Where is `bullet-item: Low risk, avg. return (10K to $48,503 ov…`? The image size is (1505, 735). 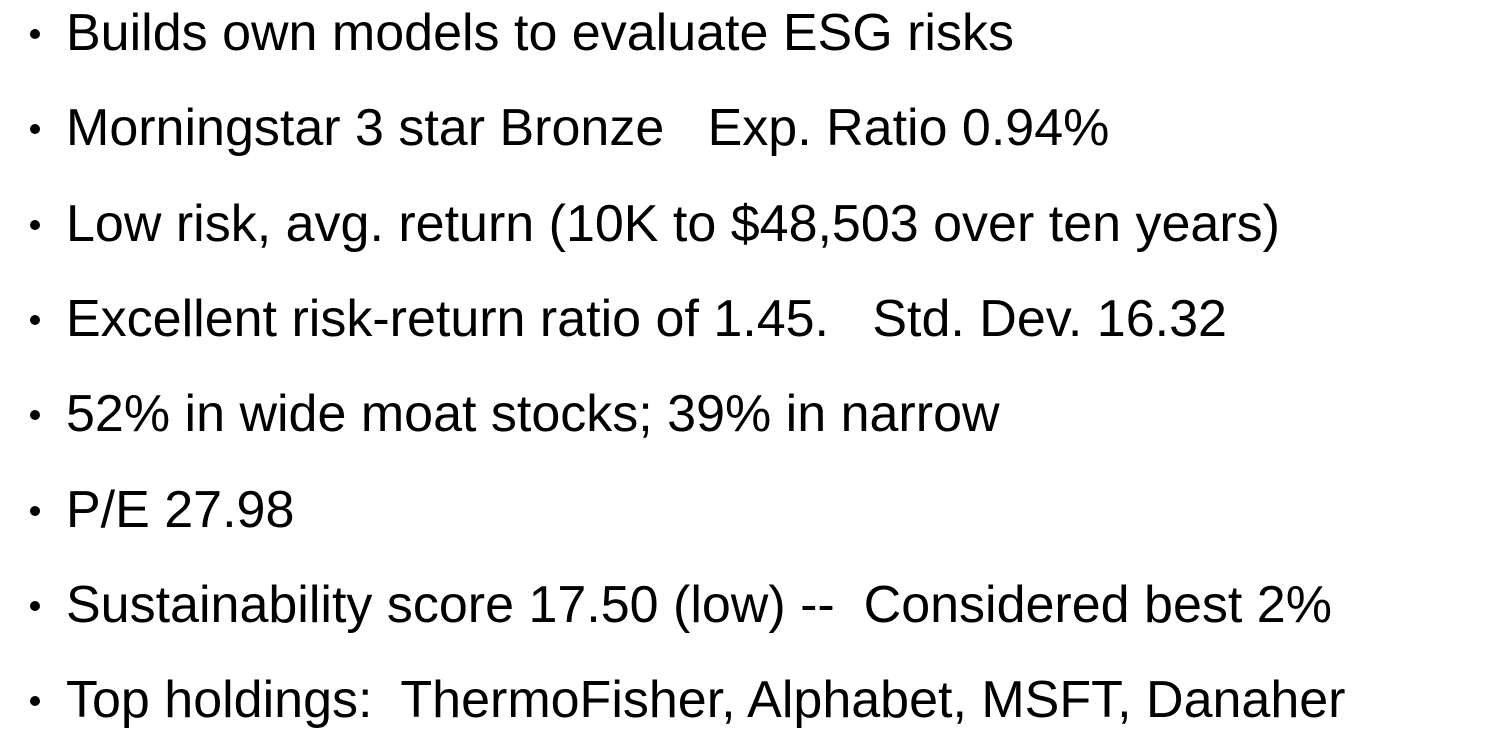
bullet-item: Low risk, avg. return (10K to $48,503 ov… is located at coordinates (655, 224).